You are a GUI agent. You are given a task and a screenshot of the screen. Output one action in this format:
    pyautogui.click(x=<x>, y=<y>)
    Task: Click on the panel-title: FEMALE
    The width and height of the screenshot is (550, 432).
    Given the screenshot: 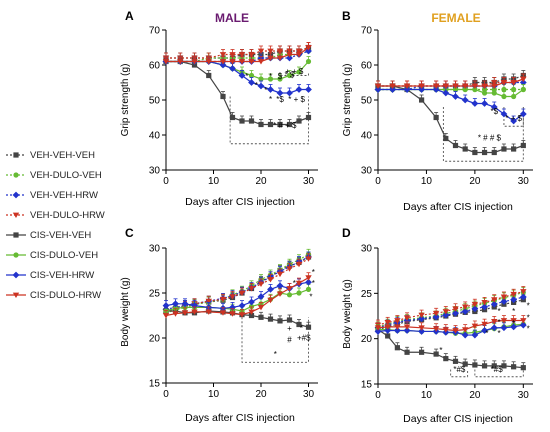 What is the action you would take?
    pyautogui.click(x=455, y=18)
    